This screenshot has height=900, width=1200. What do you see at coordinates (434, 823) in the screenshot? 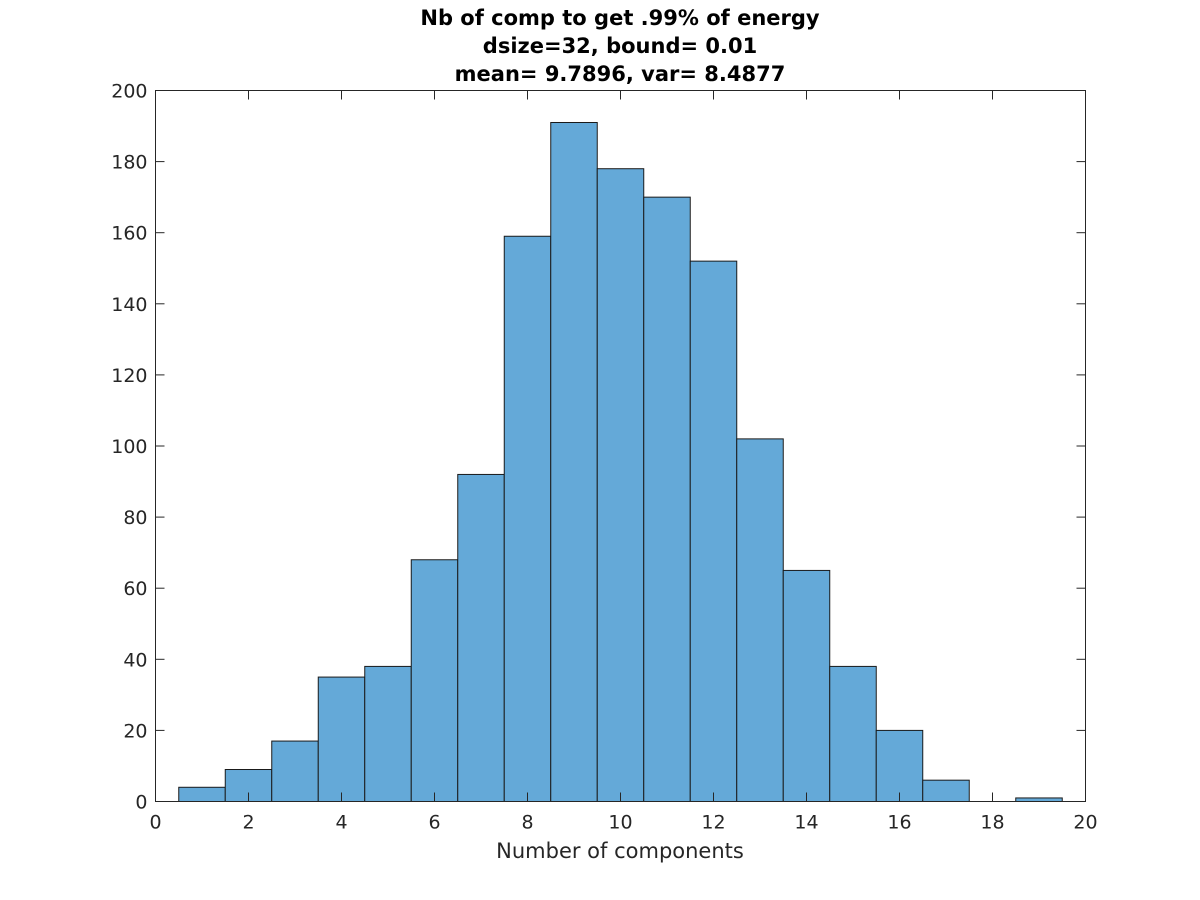
I see `x-tick-label: 6` at bounding box center [434, 823].